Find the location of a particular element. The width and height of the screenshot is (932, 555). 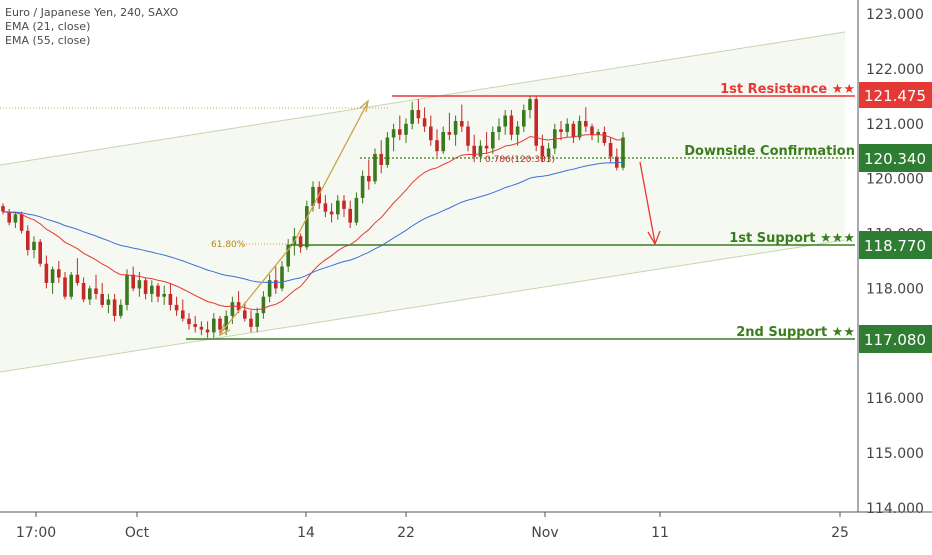

support2-price-tag: 117.080 is located at coordinates (895, 339).